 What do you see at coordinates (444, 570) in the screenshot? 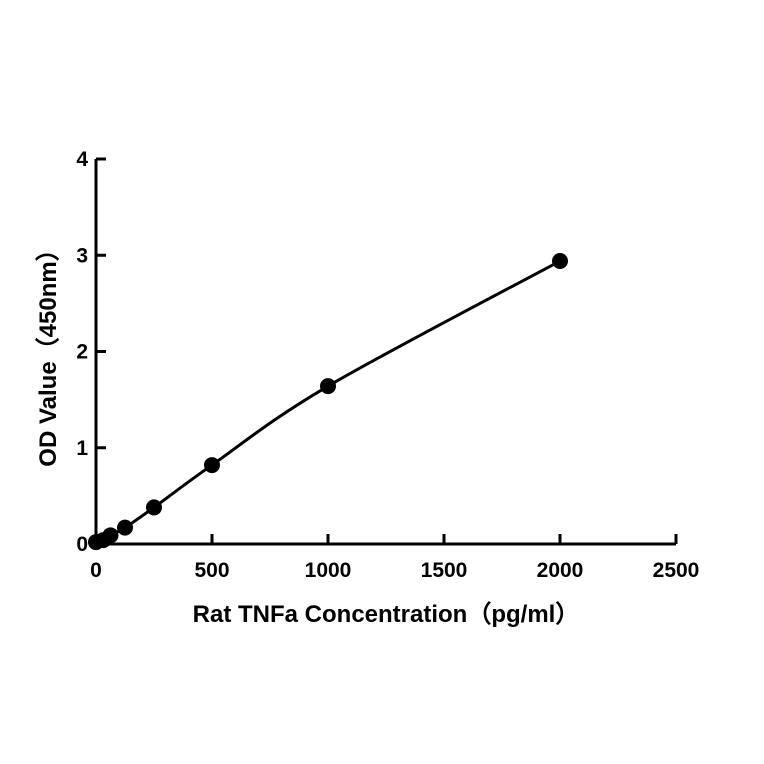
I see `x-tick-label: 1500` at bounding box center [444, 570].